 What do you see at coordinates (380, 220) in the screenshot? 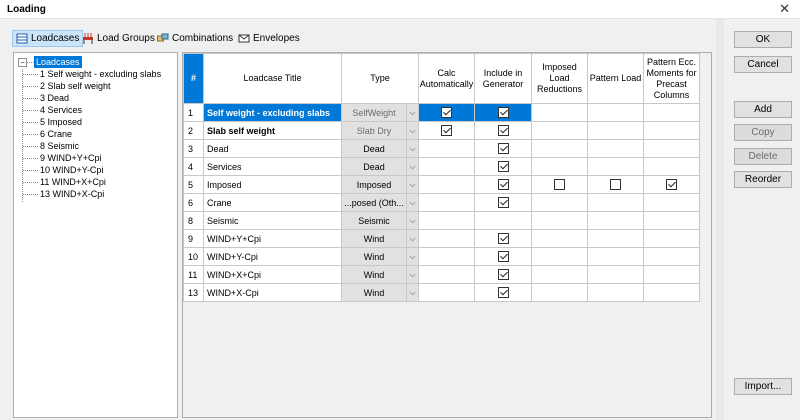
I see `loadcase-type-dropdown: Seismic ⌵` at bounding box center [380, 220].